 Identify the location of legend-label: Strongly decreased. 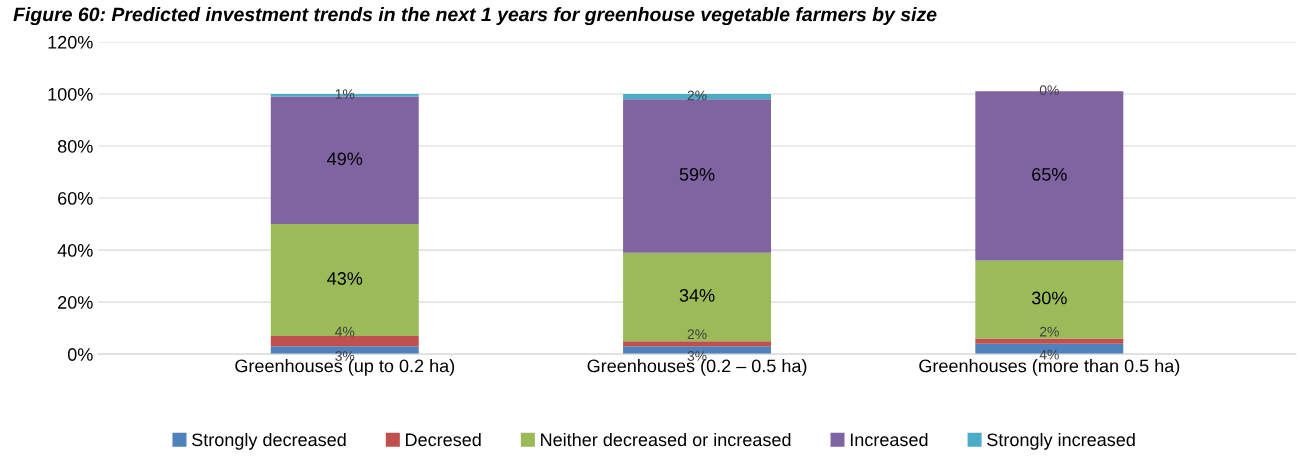
(269, 441).